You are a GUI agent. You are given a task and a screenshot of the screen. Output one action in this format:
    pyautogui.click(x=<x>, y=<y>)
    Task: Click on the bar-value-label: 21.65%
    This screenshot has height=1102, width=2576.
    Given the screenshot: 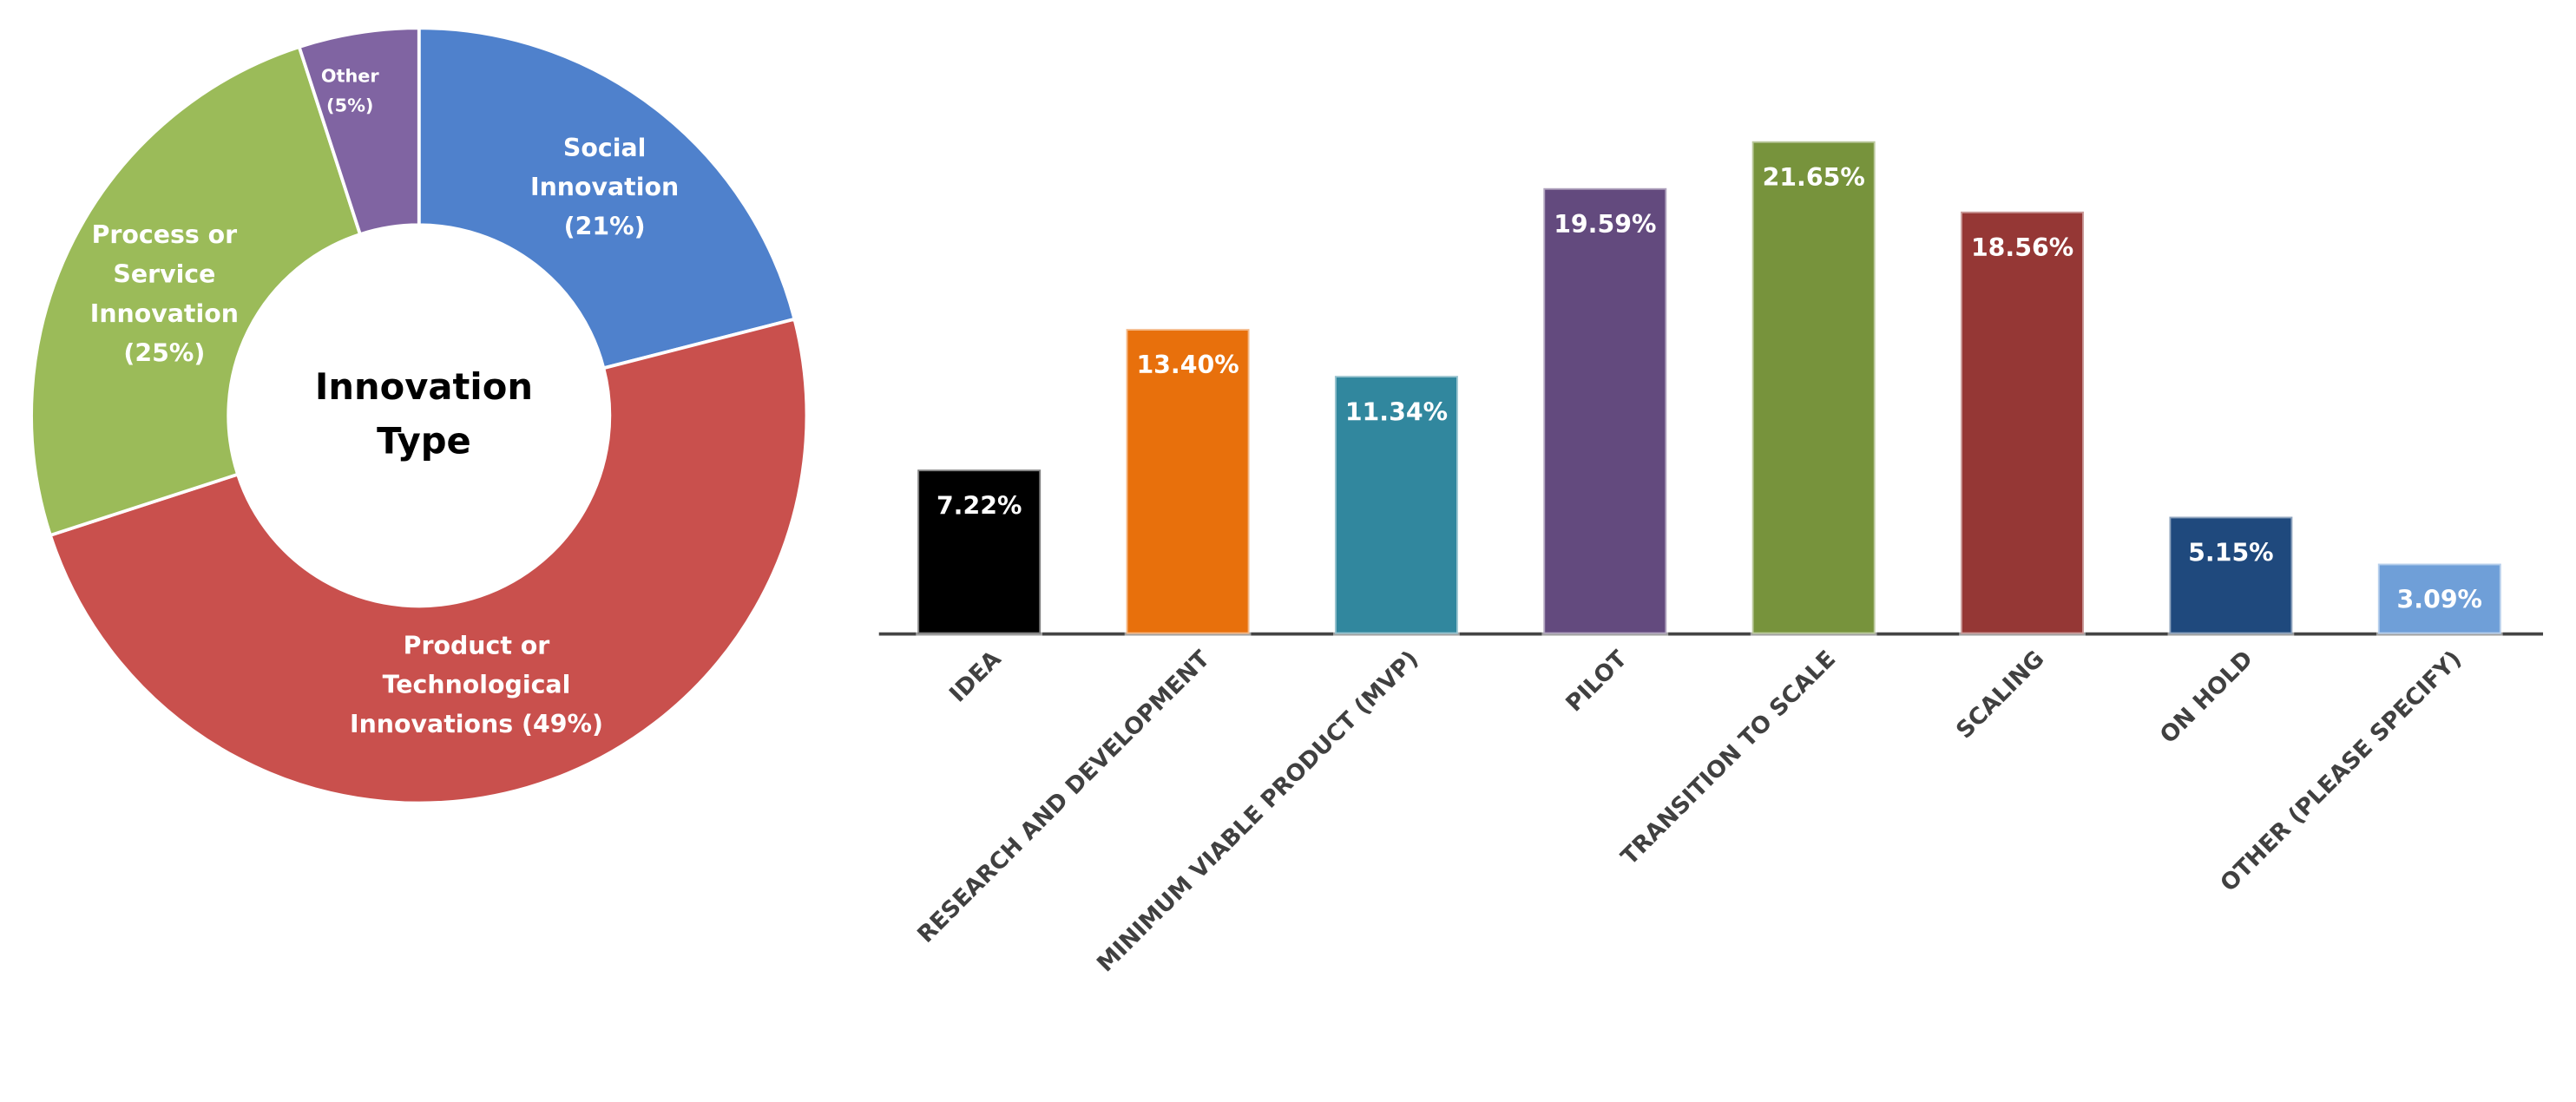 What is the action you would take?
    pyautogui.click(x=1814, y=177)
    